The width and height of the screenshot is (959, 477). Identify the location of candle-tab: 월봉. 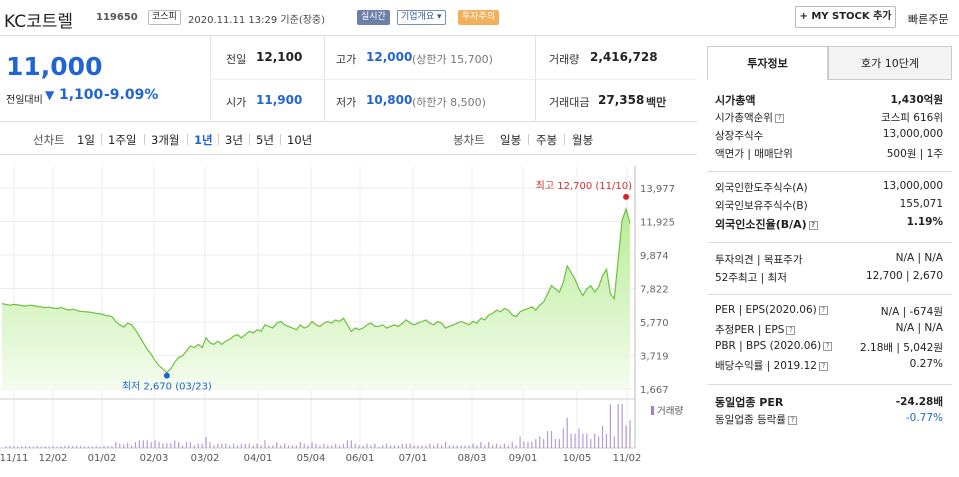
(583, 140).